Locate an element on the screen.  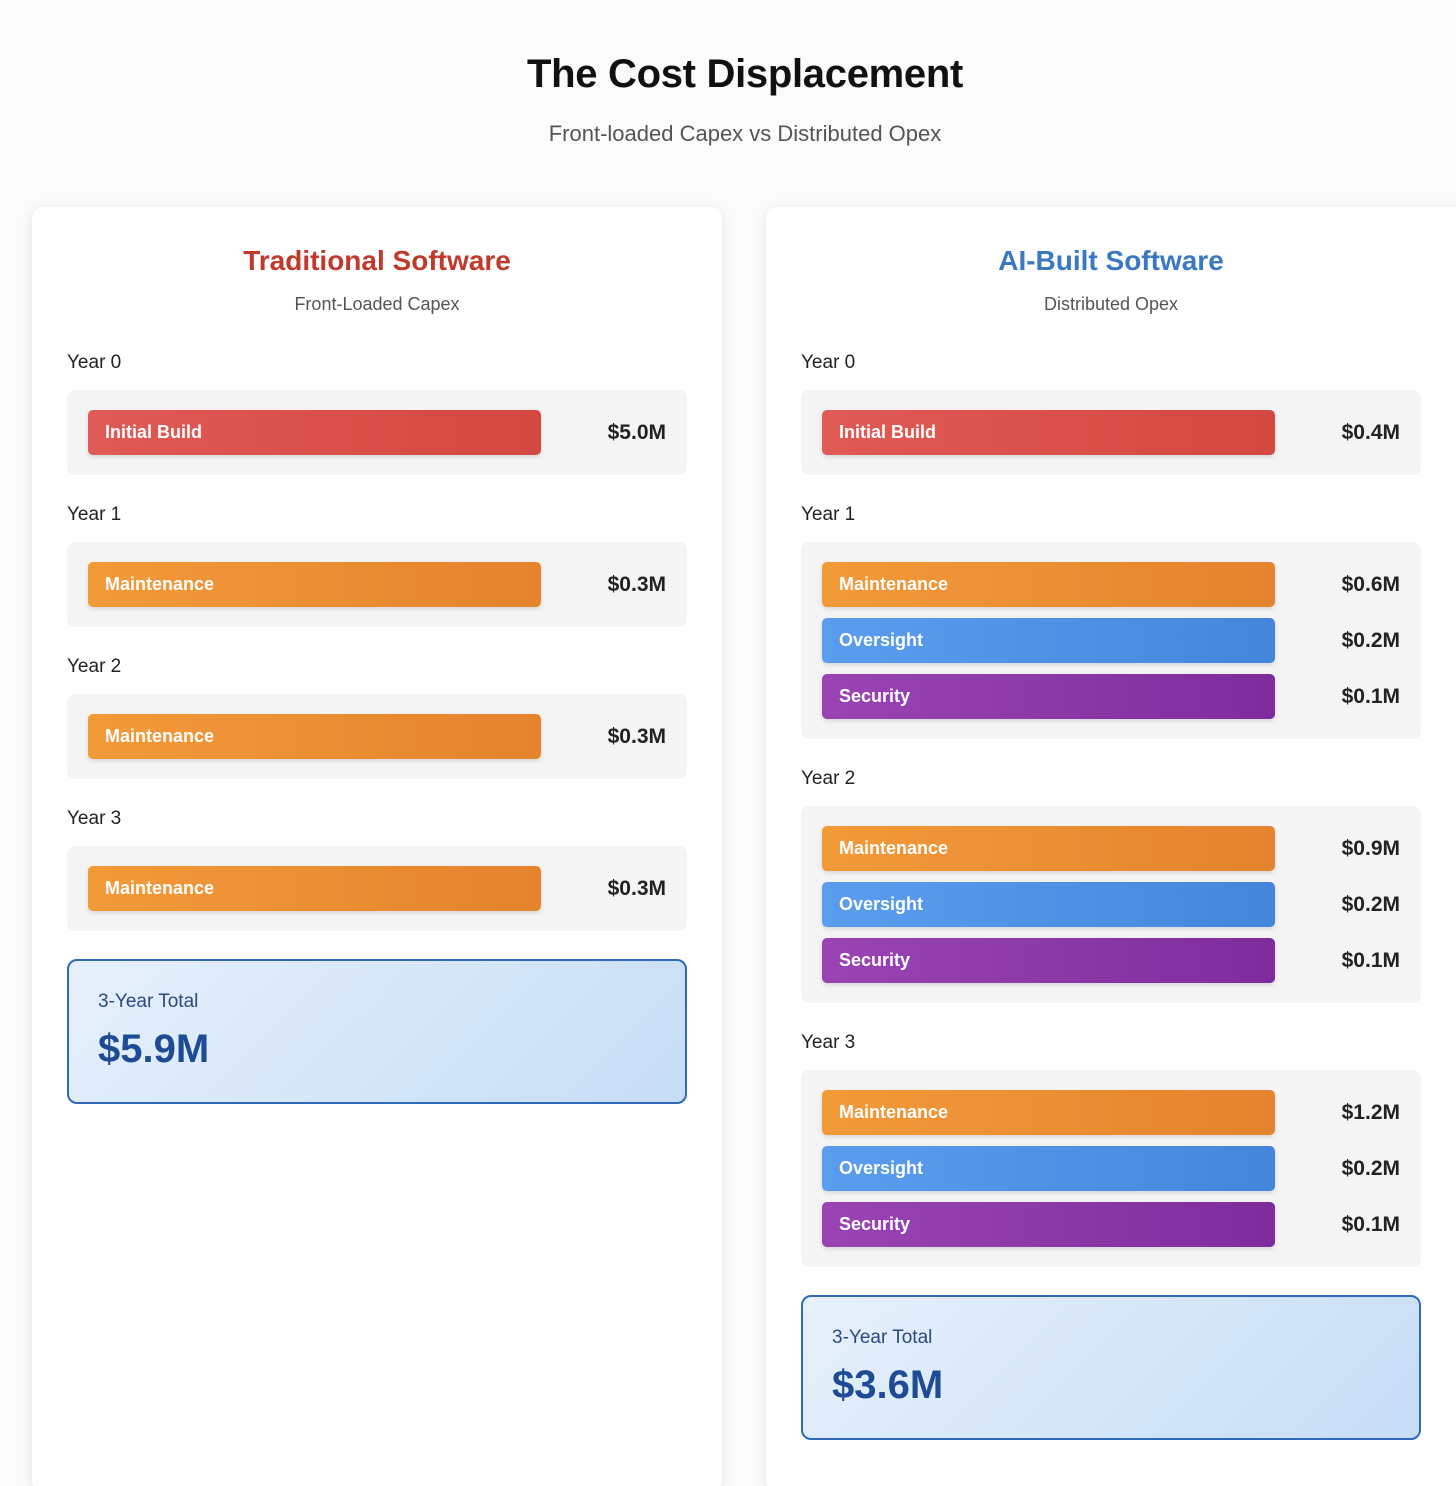
three-year-total-box: 3-Year Total $3.6M is located at coordinates (1111, 1367).